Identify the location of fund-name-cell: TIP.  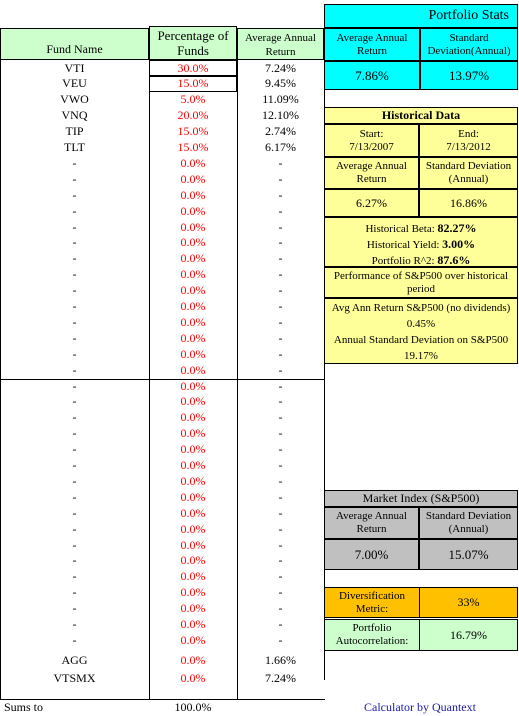
(74, 131).